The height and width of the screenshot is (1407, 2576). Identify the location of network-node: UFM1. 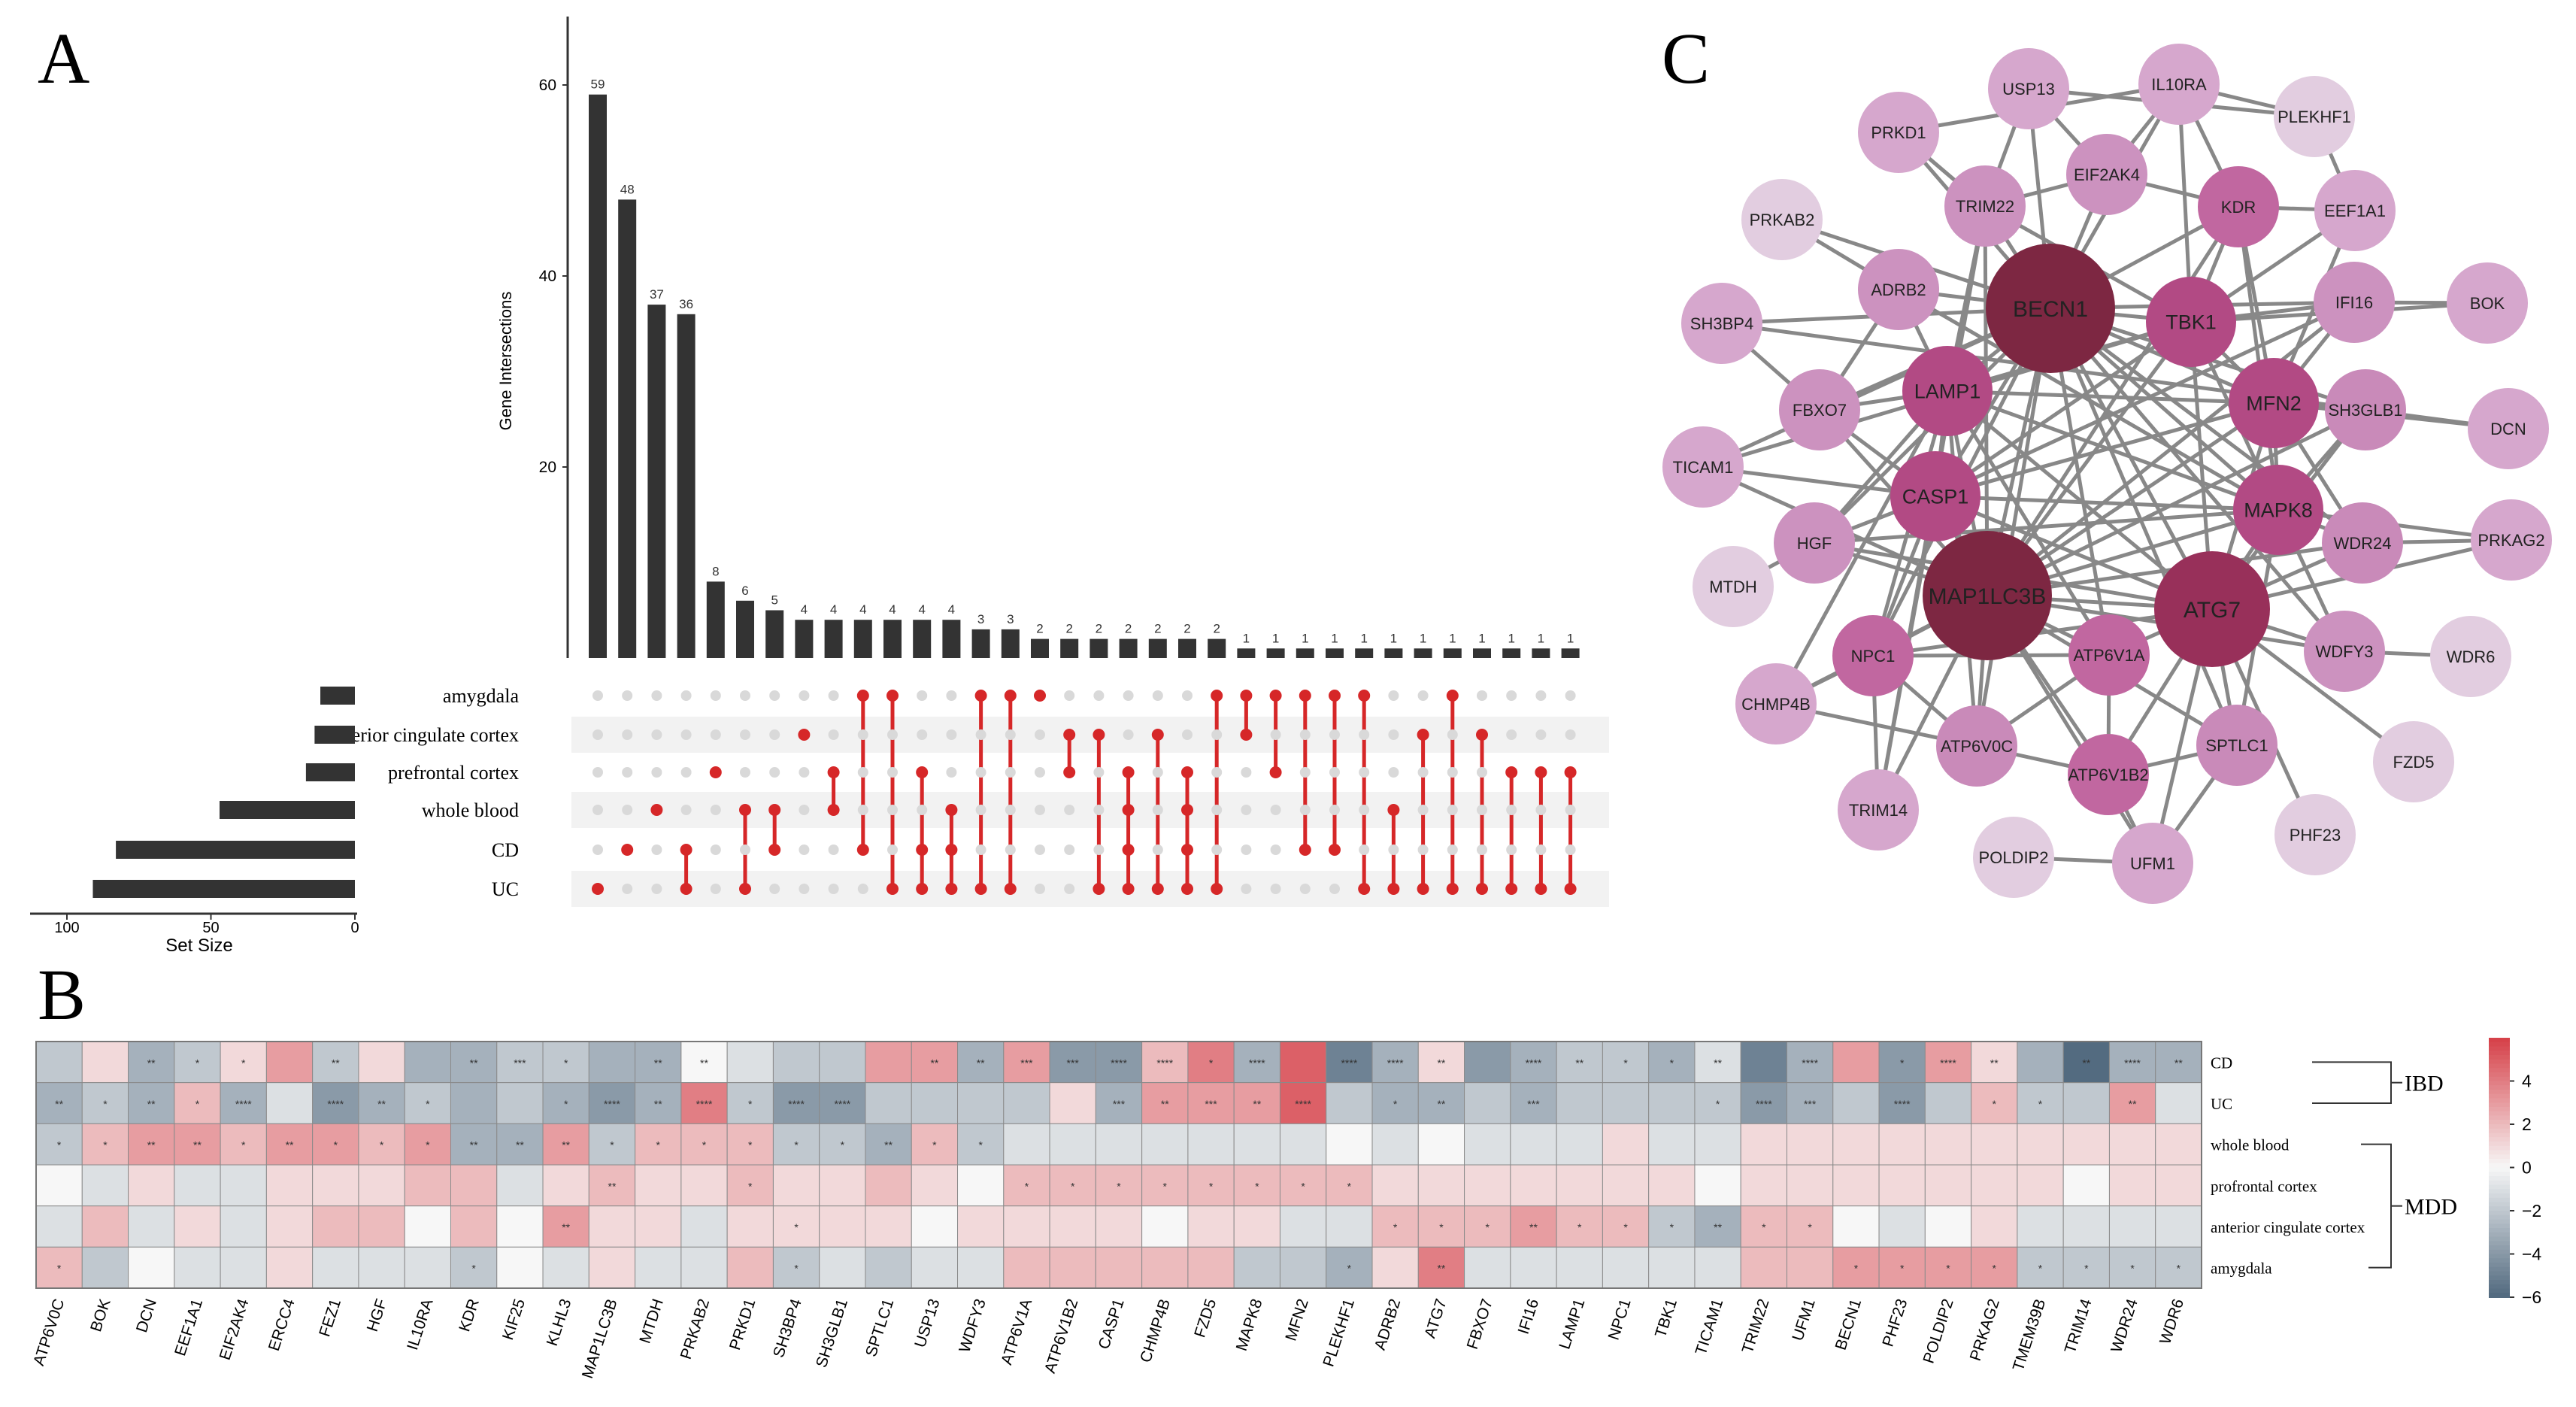
(2152, 864).